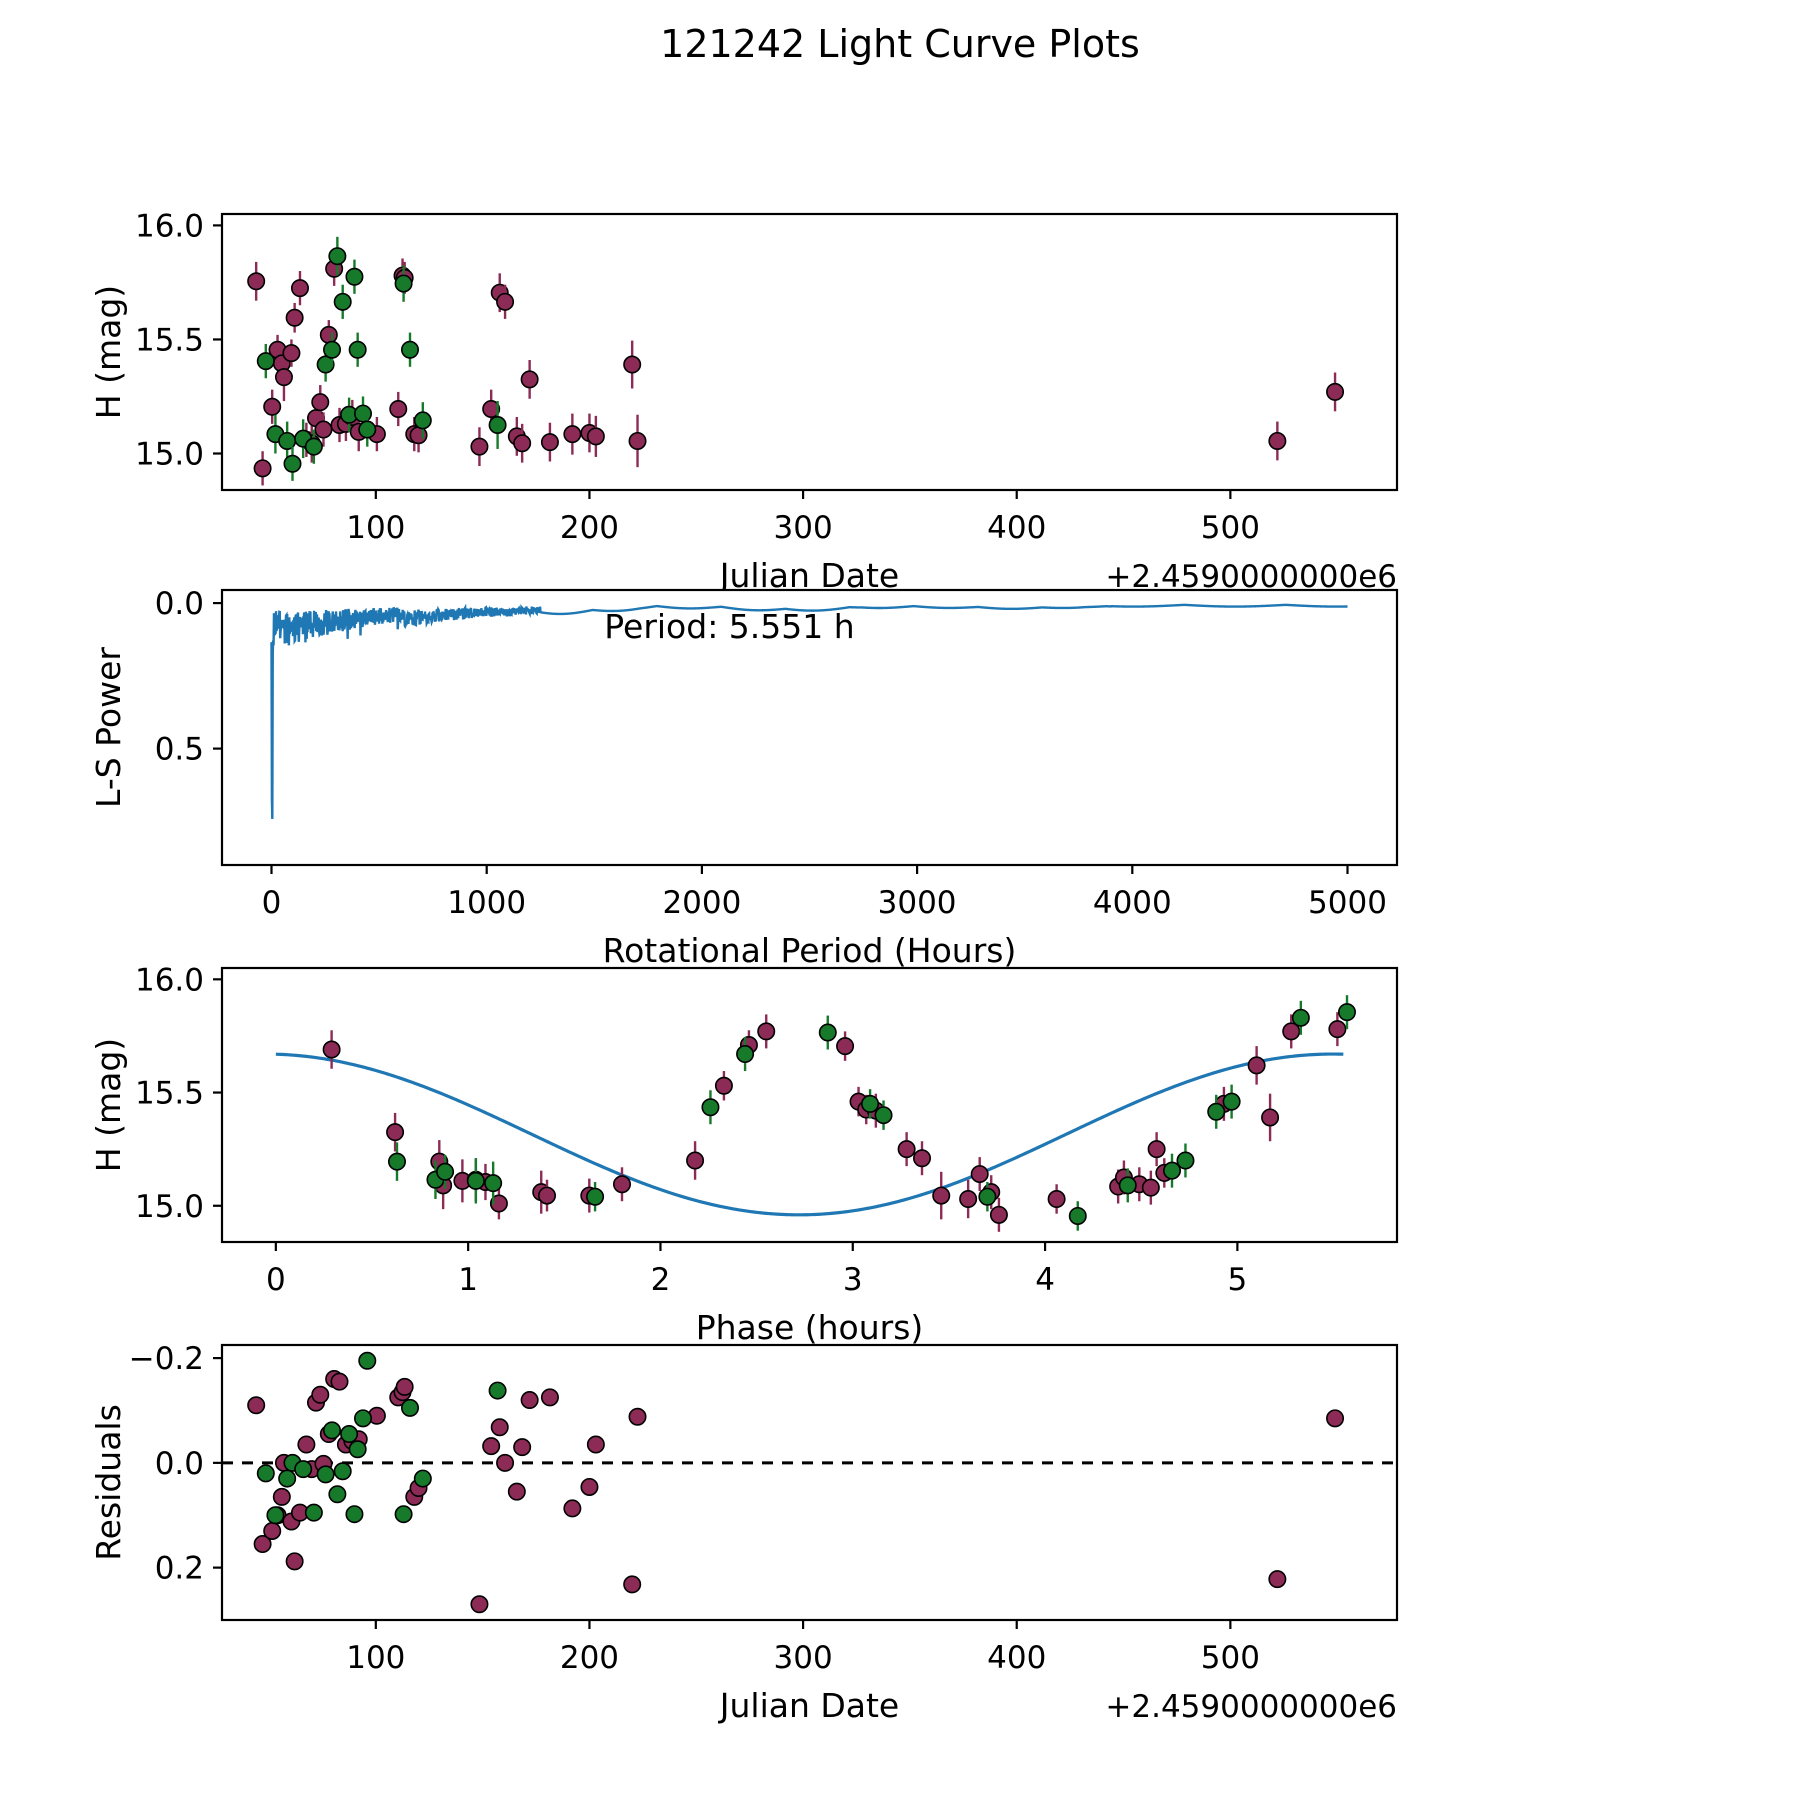 Image resolution: width=1800 pixels, height=1800 pixels. What do you see at coordinates (1251, 1707) in the screenshot?
I see `x-axis-offset-text: +2.4590000000e6` at bounding box center [1251, 1707].